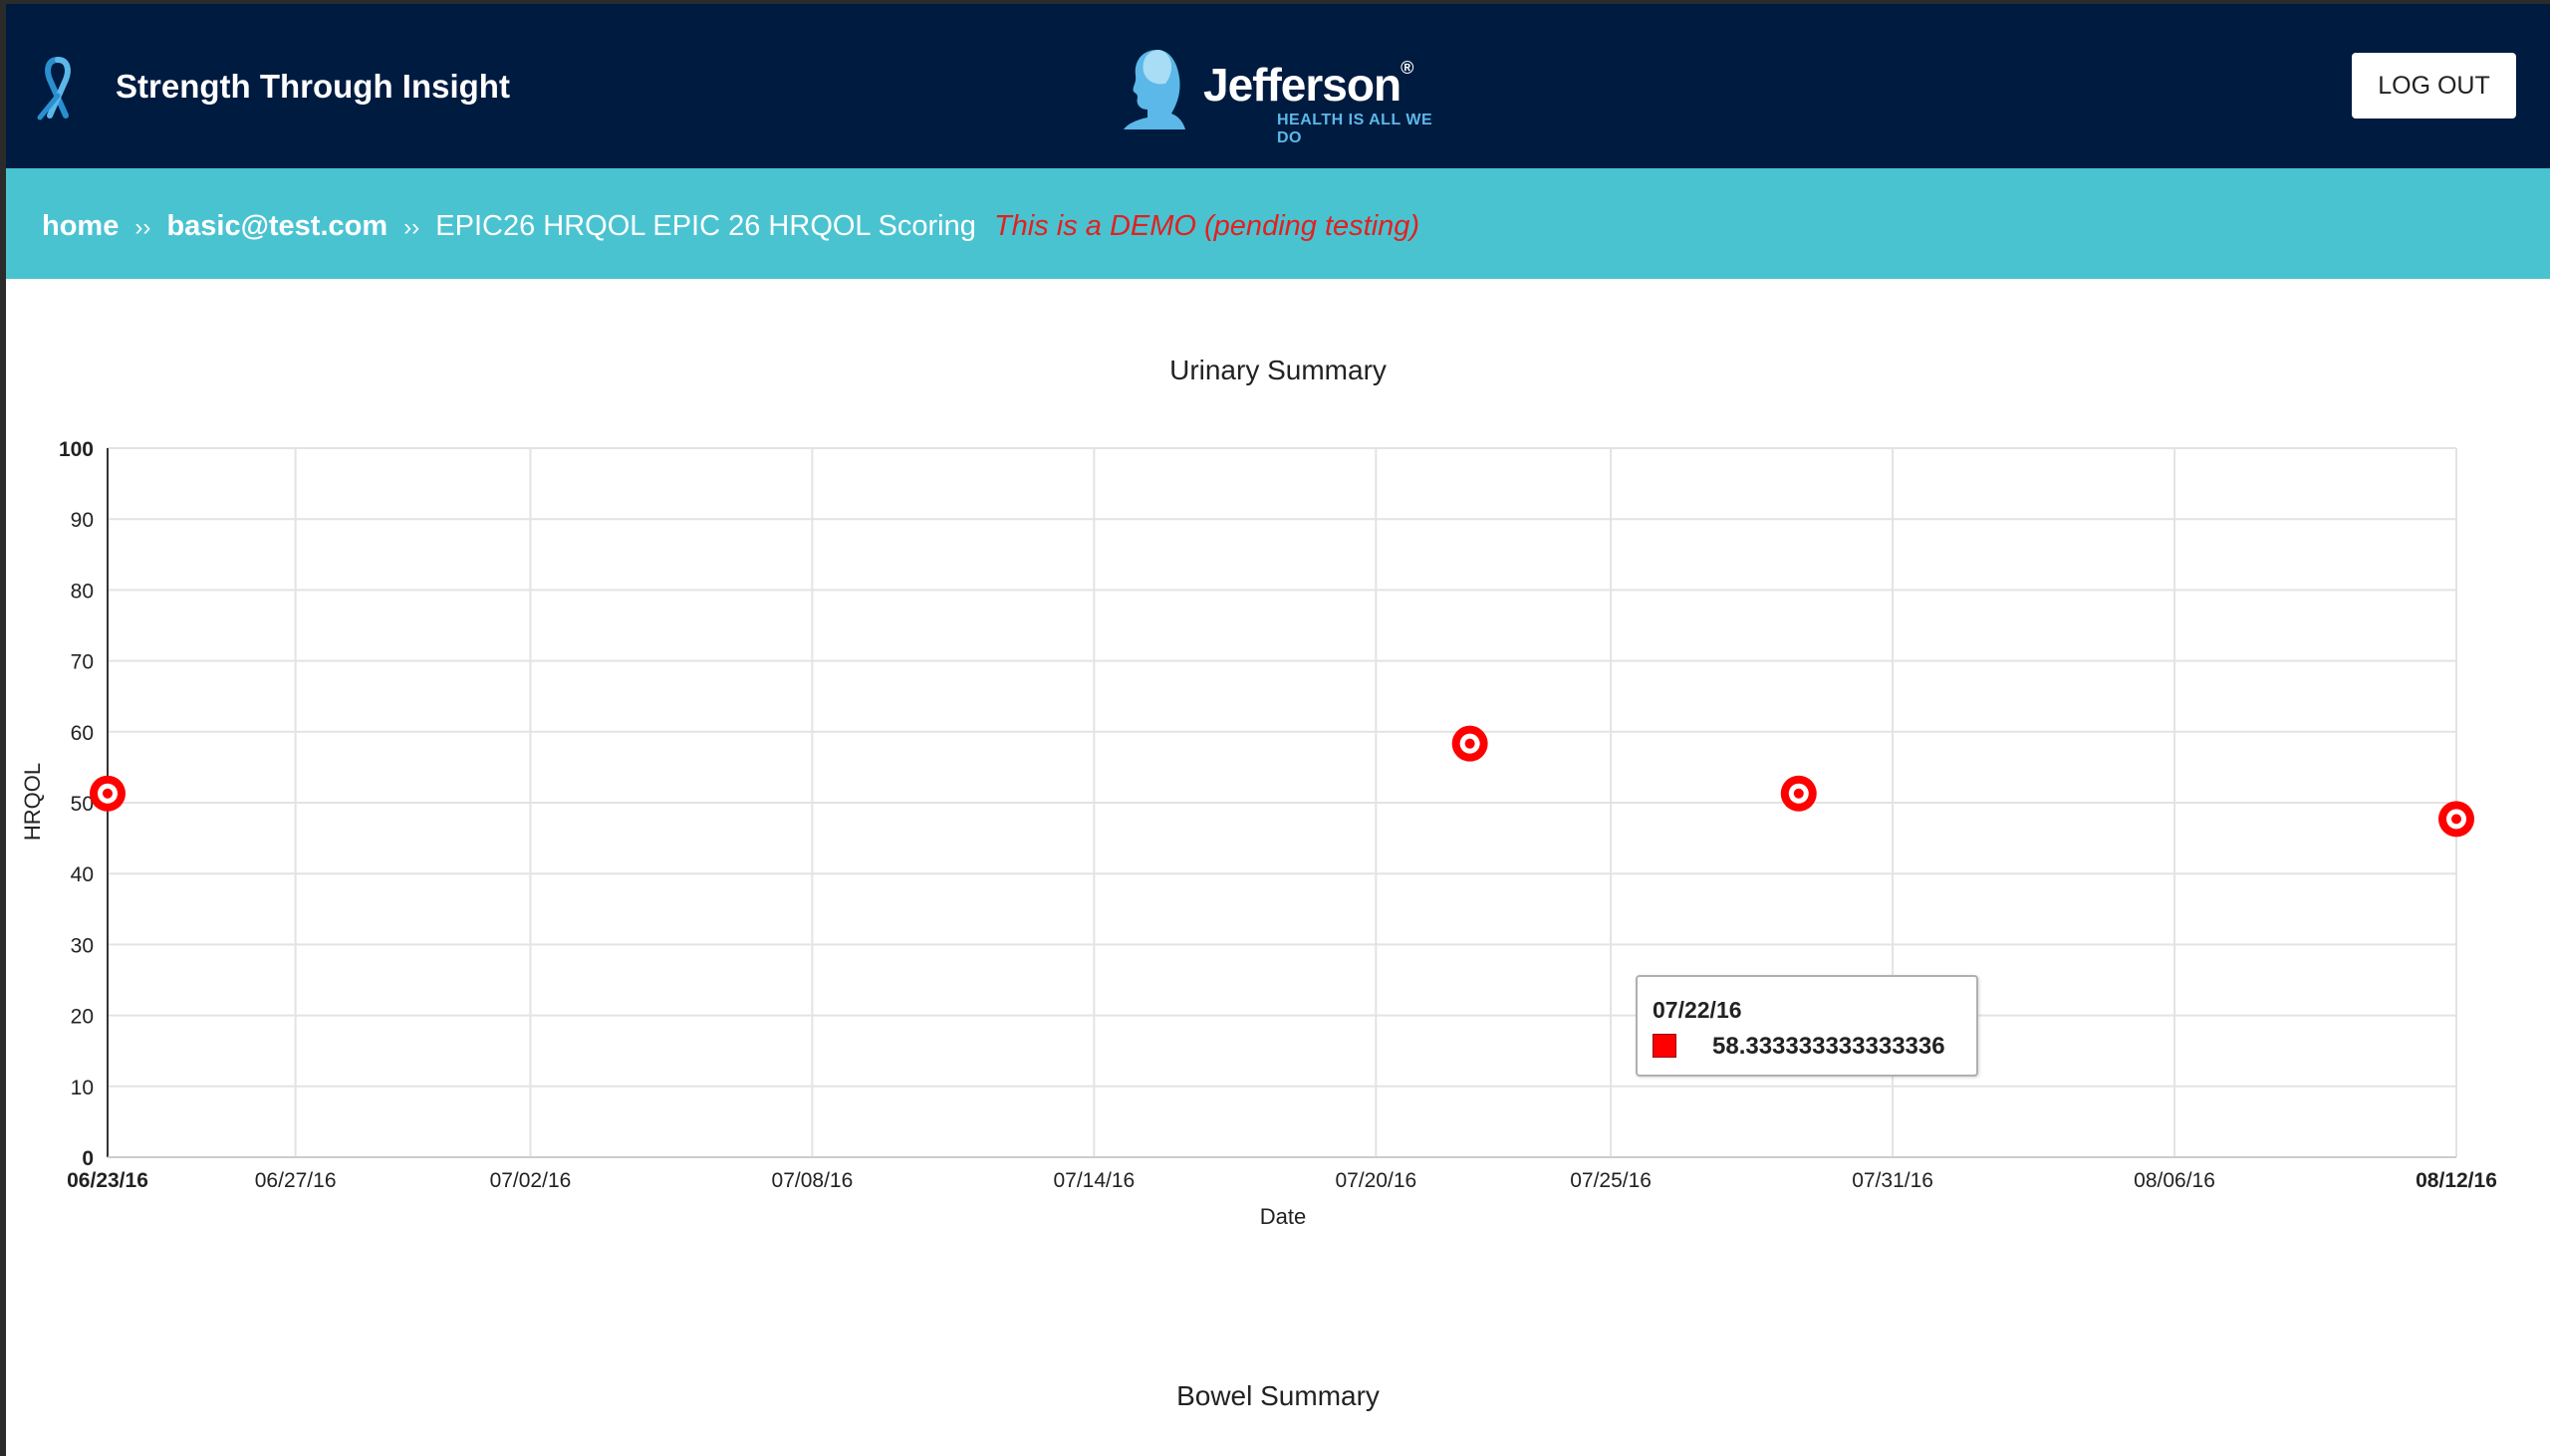 The height and width of the screenshot is (1456, 2550). I want to click on y-tick-label: 50, so click(82, 804).